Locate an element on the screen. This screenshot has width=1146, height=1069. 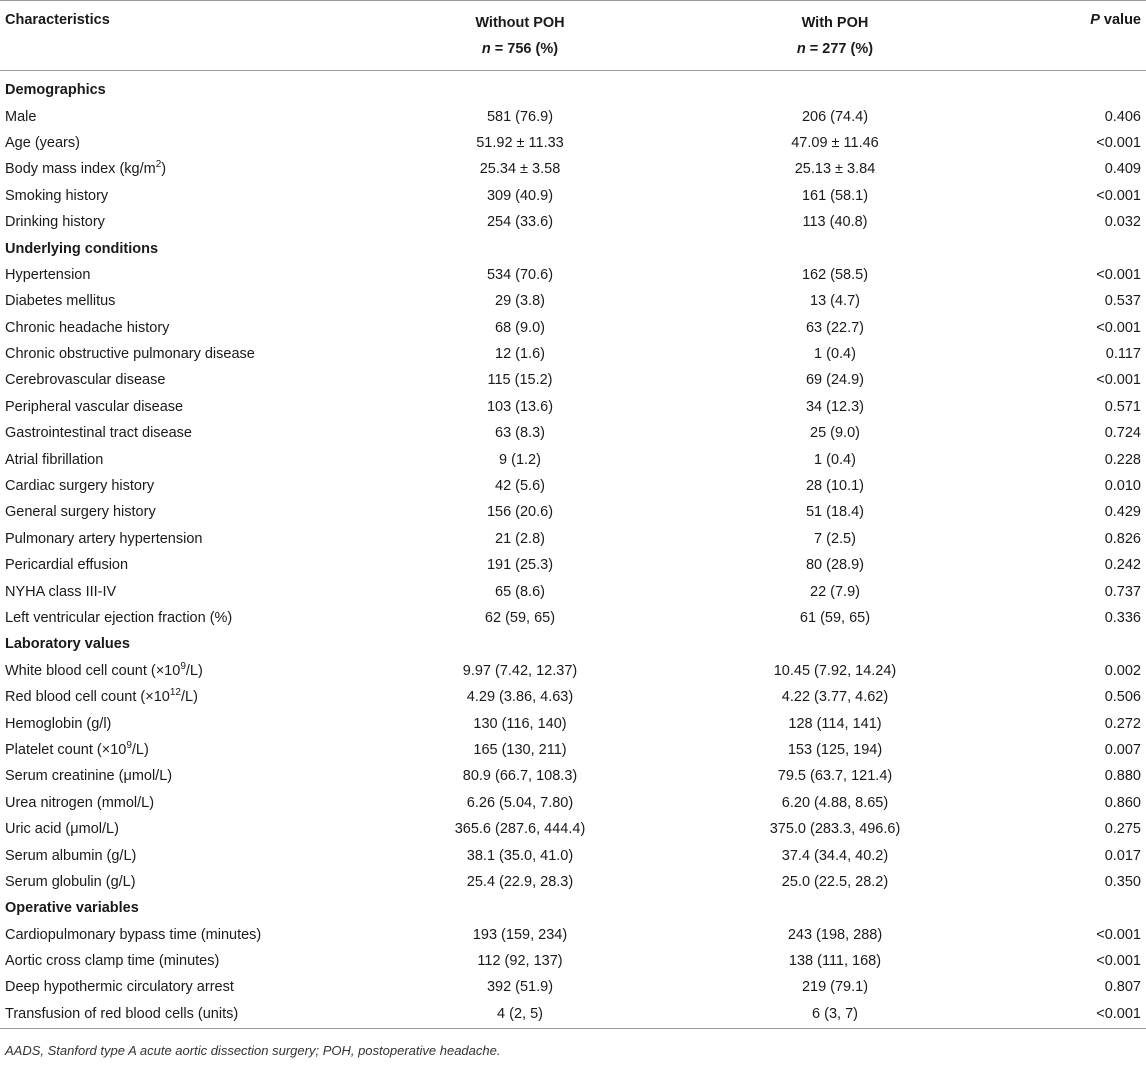
cell-p-value: 0.336 is located at coordinates (1122, 618).